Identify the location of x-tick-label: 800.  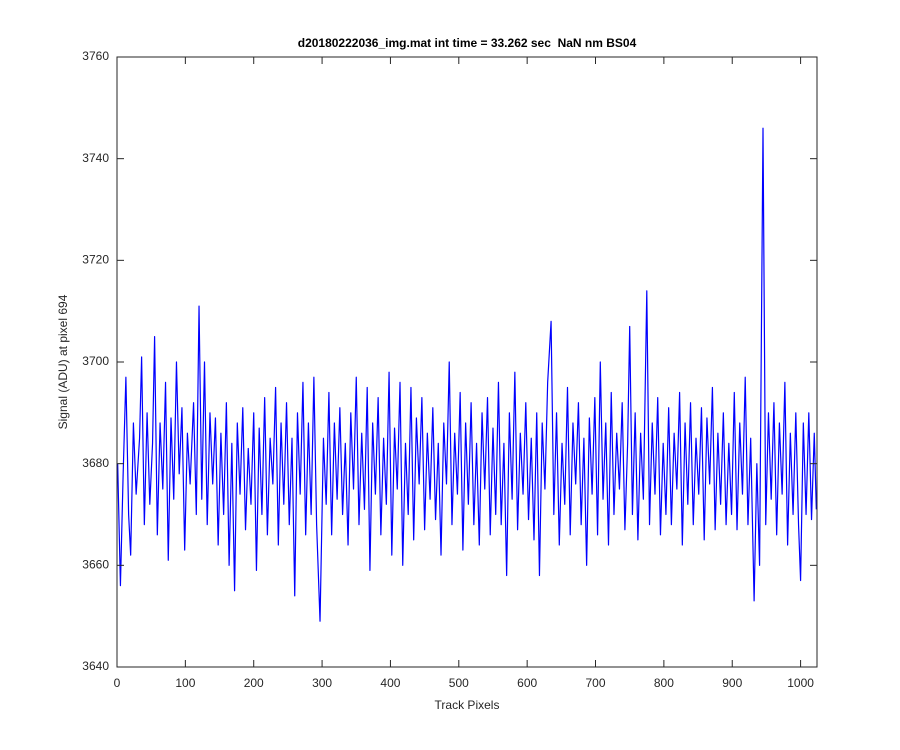
(664, 683).